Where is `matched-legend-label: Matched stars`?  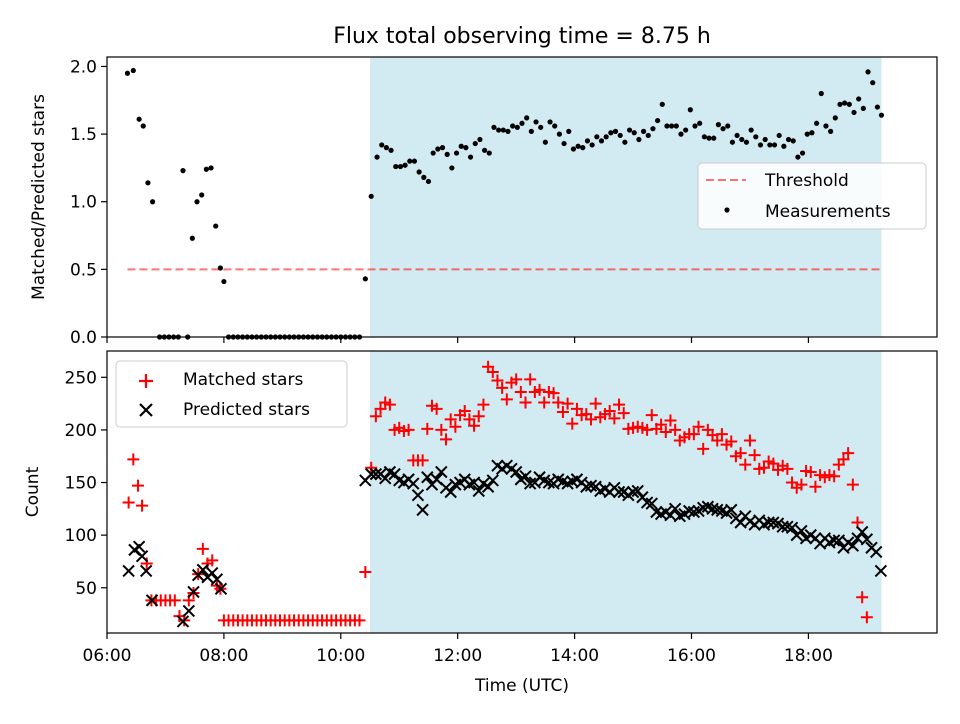 matched-legend-label: Matched stars is located at coordinates (243, 380).